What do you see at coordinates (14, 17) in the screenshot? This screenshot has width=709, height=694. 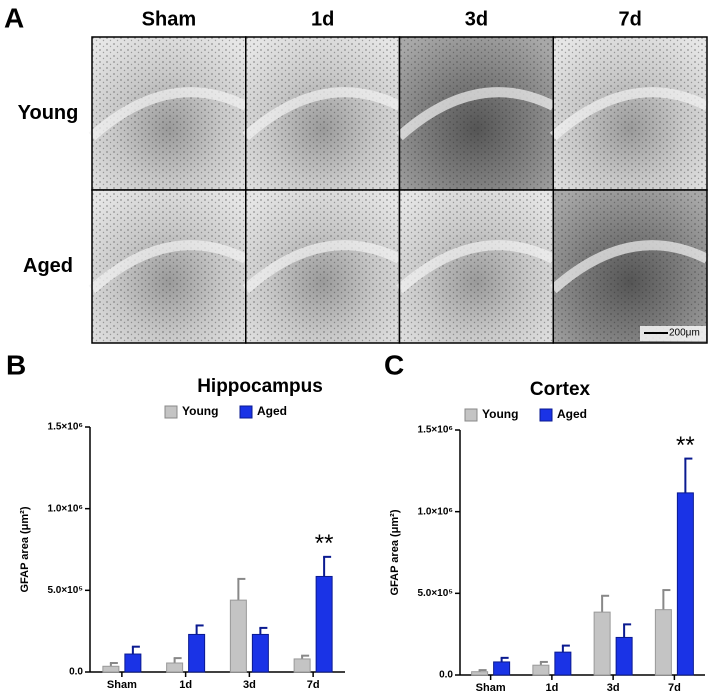 I see `panel-label: A` at bounding box center [14, 17].